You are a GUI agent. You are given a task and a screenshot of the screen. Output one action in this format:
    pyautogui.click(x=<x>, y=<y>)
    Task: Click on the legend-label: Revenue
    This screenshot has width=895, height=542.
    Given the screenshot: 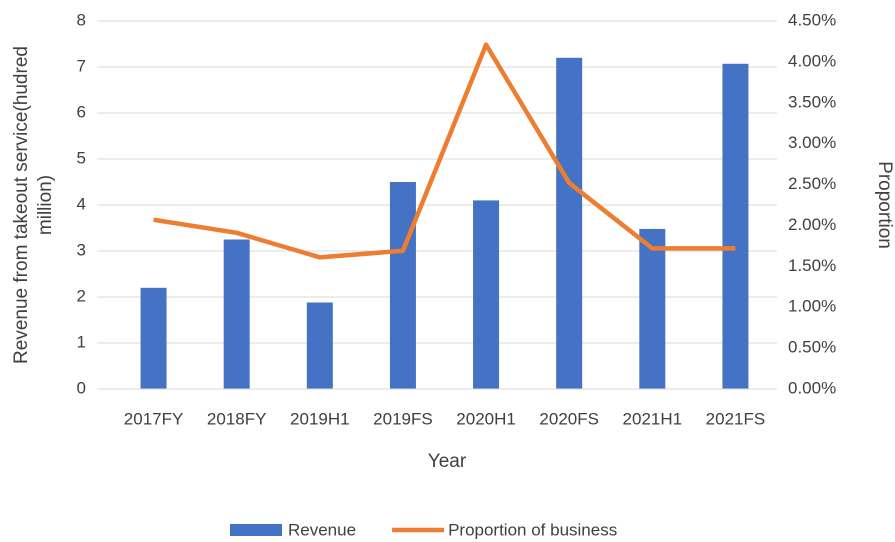 What is the action you would take?
    pyautogui.click(x=322, y=529)
    